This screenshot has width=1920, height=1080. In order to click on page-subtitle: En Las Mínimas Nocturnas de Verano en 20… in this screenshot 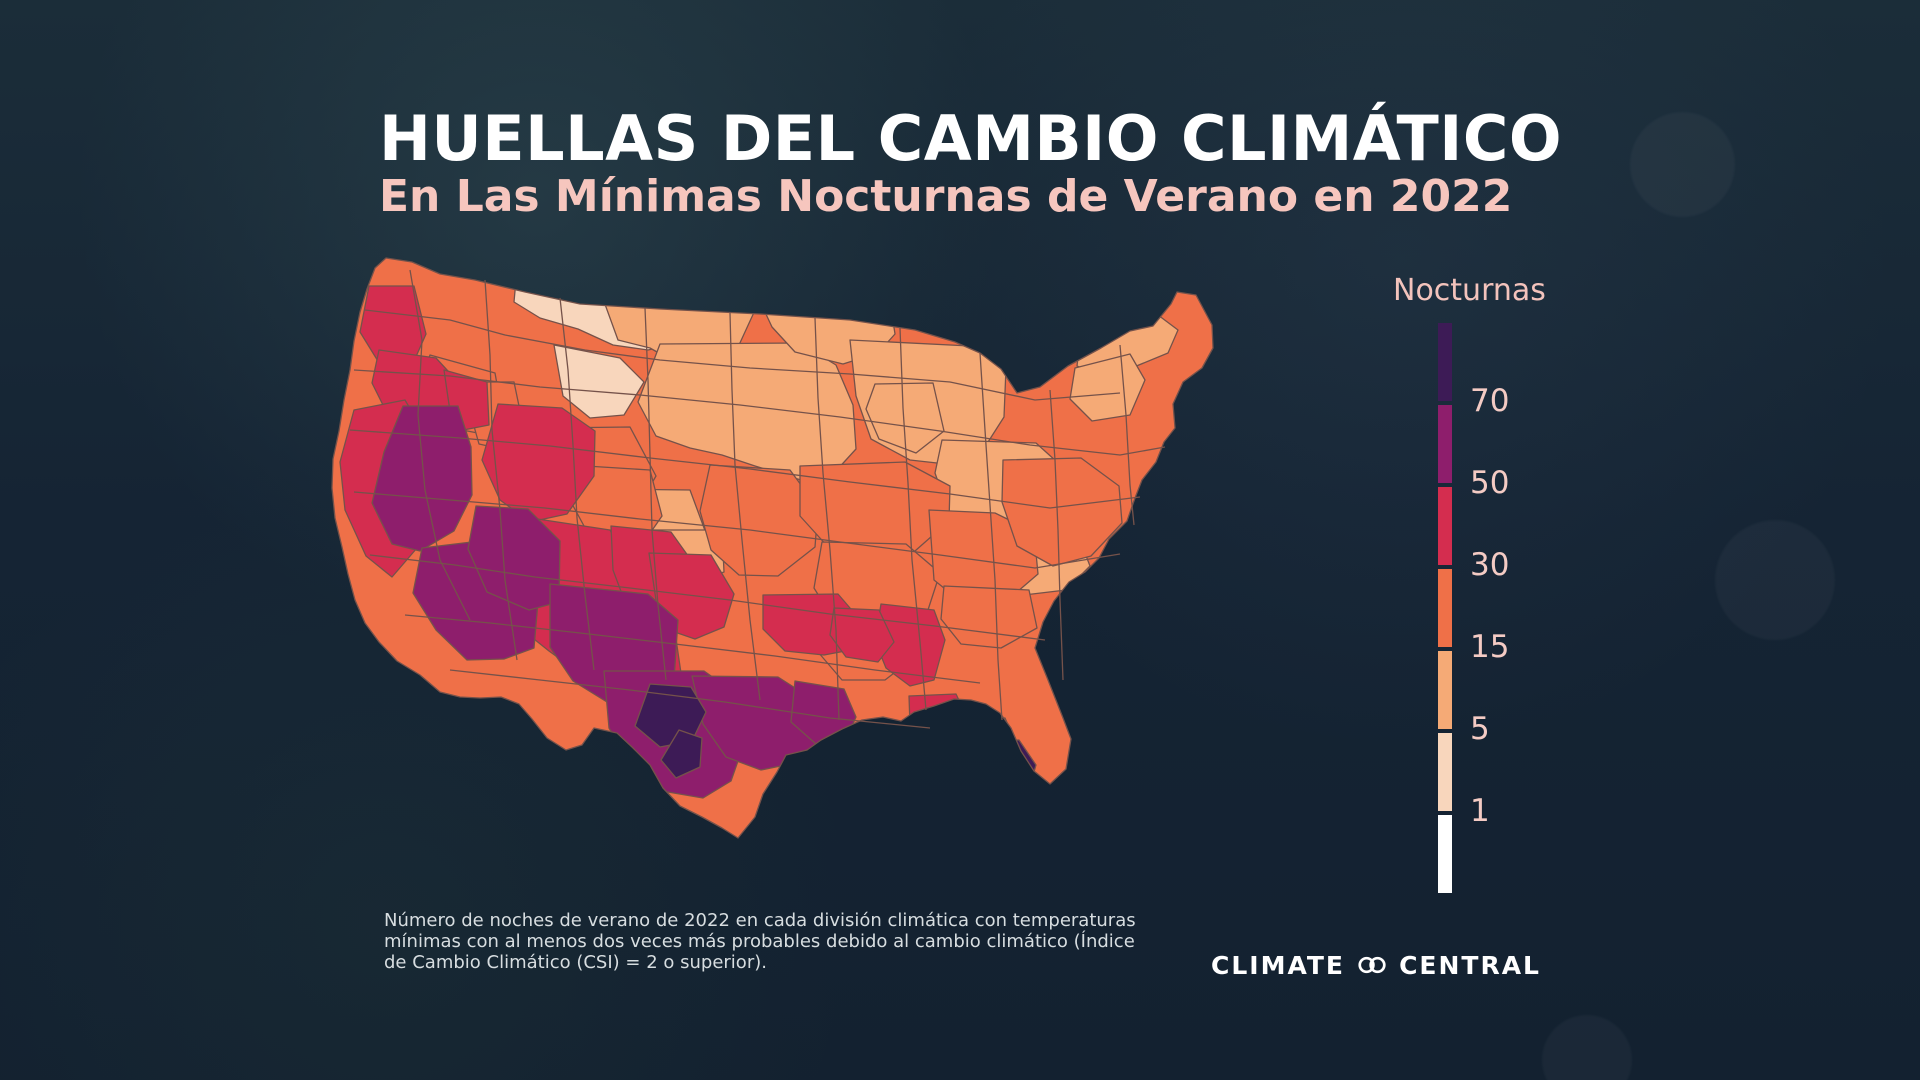, I will do `click(946, 196)`.